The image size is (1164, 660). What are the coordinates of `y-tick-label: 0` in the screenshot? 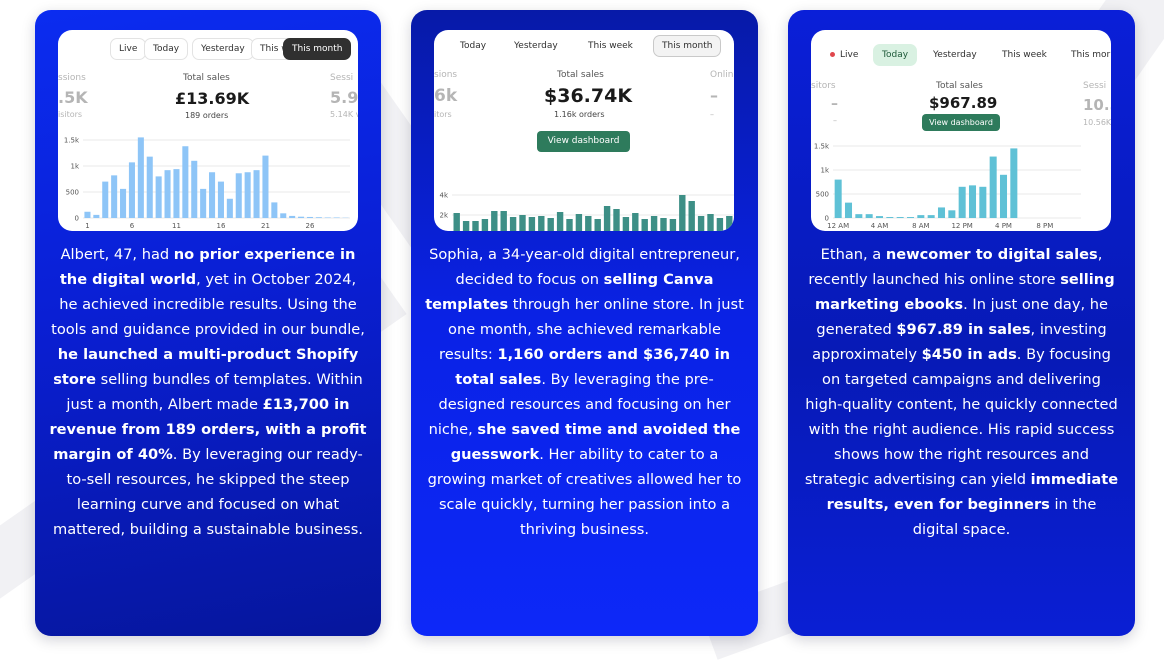 It's located at (77, 219).